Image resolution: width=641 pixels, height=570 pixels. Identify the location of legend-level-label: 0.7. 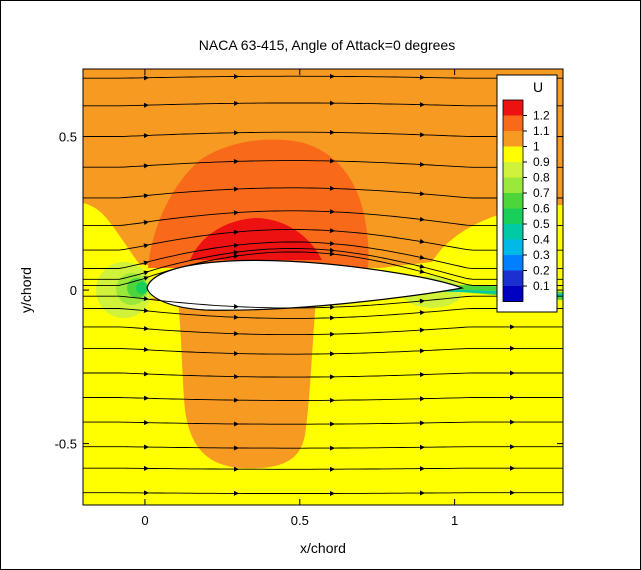
(541, 193).